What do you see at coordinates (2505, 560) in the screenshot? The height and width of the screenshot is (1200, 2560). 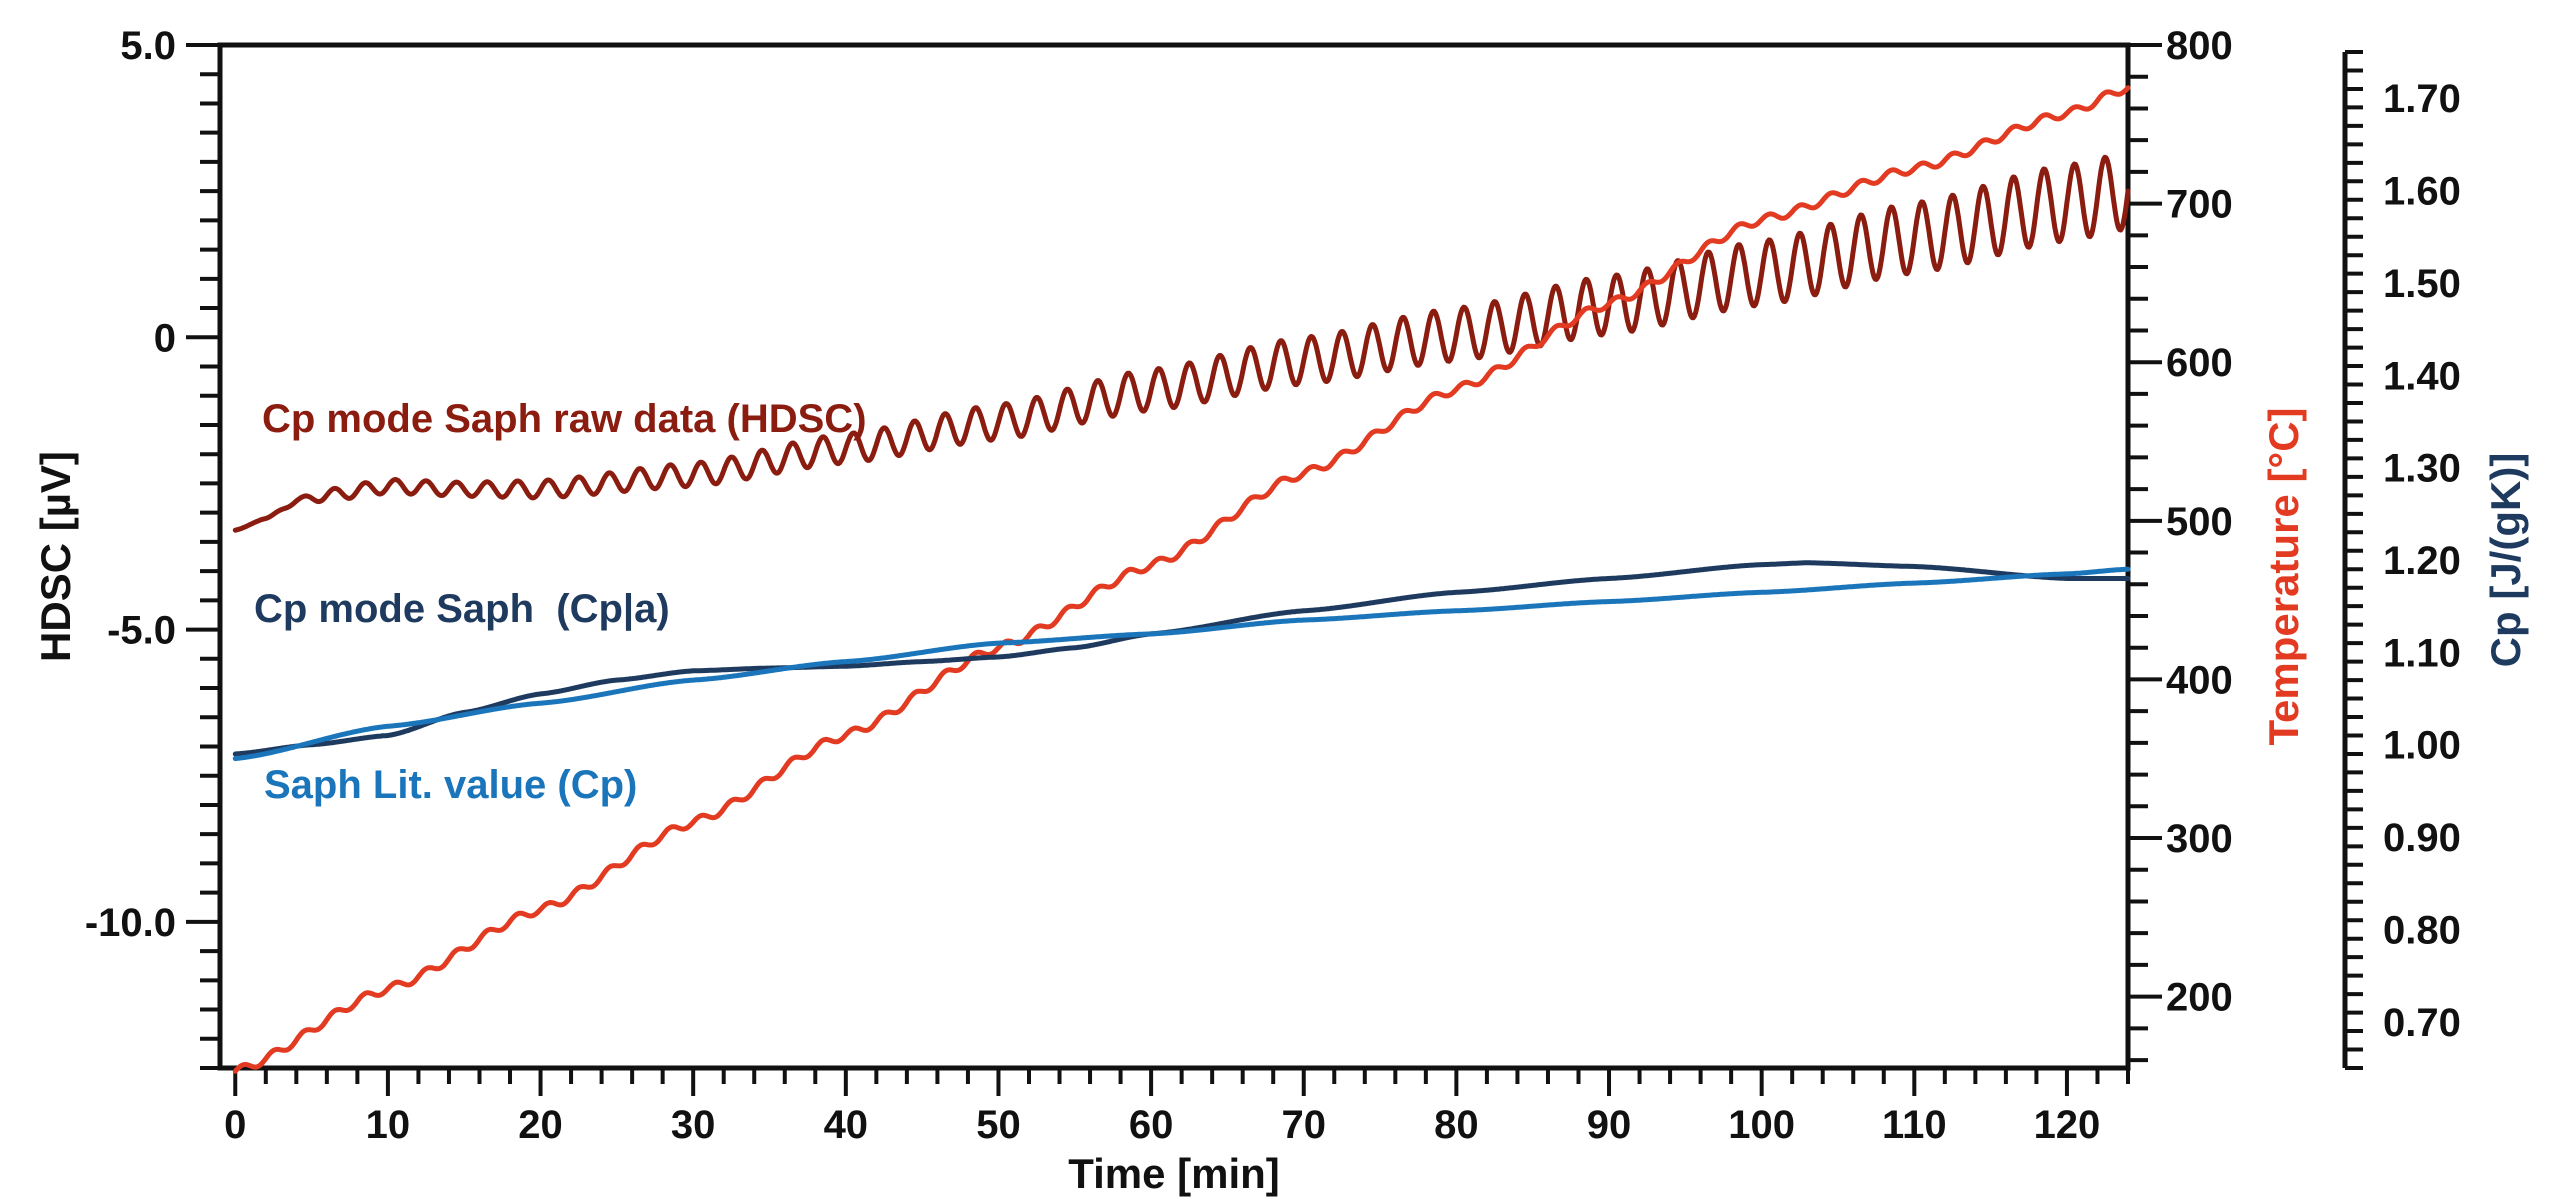 I see `cp-axis-title: Cp [J/(gK)]` at bounding box center [2505, 560].